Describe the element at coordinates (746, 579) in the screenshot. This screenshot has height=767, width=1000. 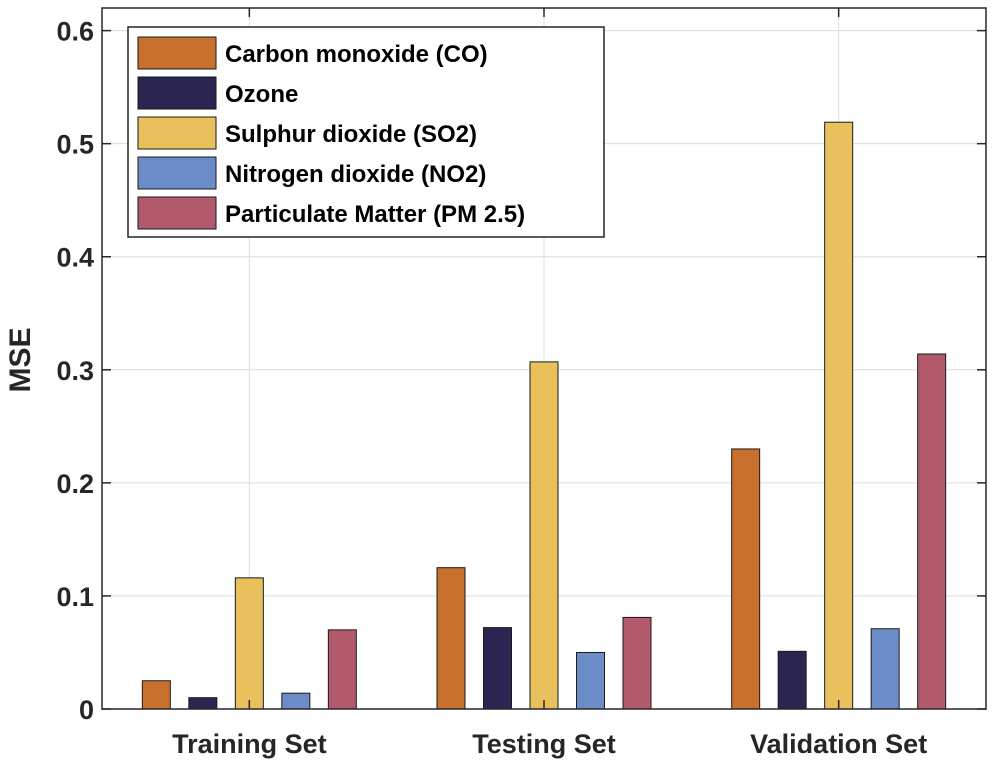
I see `bar-carbon-monoxide-co-validation-set` at that location.